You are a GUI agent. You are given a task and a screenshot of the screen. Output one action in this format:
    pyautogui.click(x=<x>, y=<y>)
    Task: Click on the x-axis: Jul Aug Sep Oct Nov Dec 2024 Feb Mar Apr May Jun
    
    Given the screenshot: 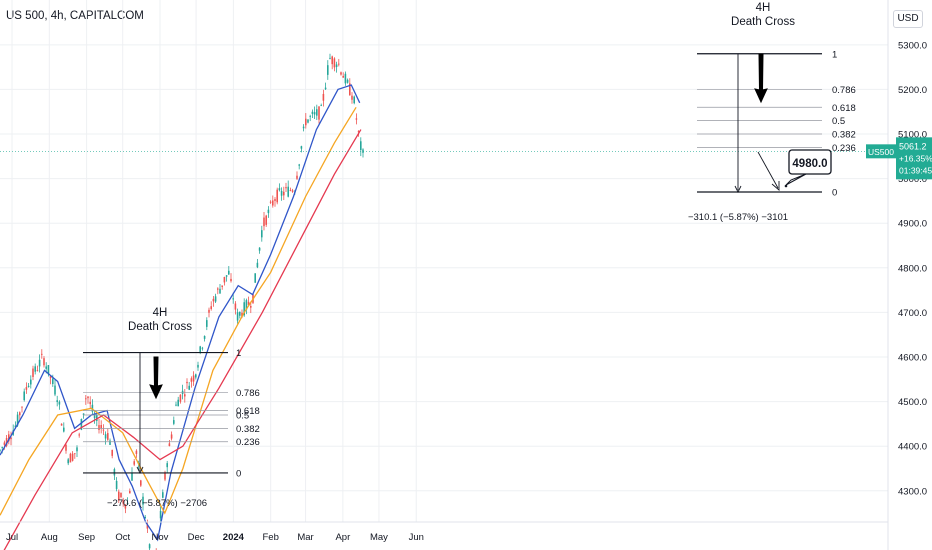 What is the action you would take?
    pyautogui.click(x=444, y=532)
    